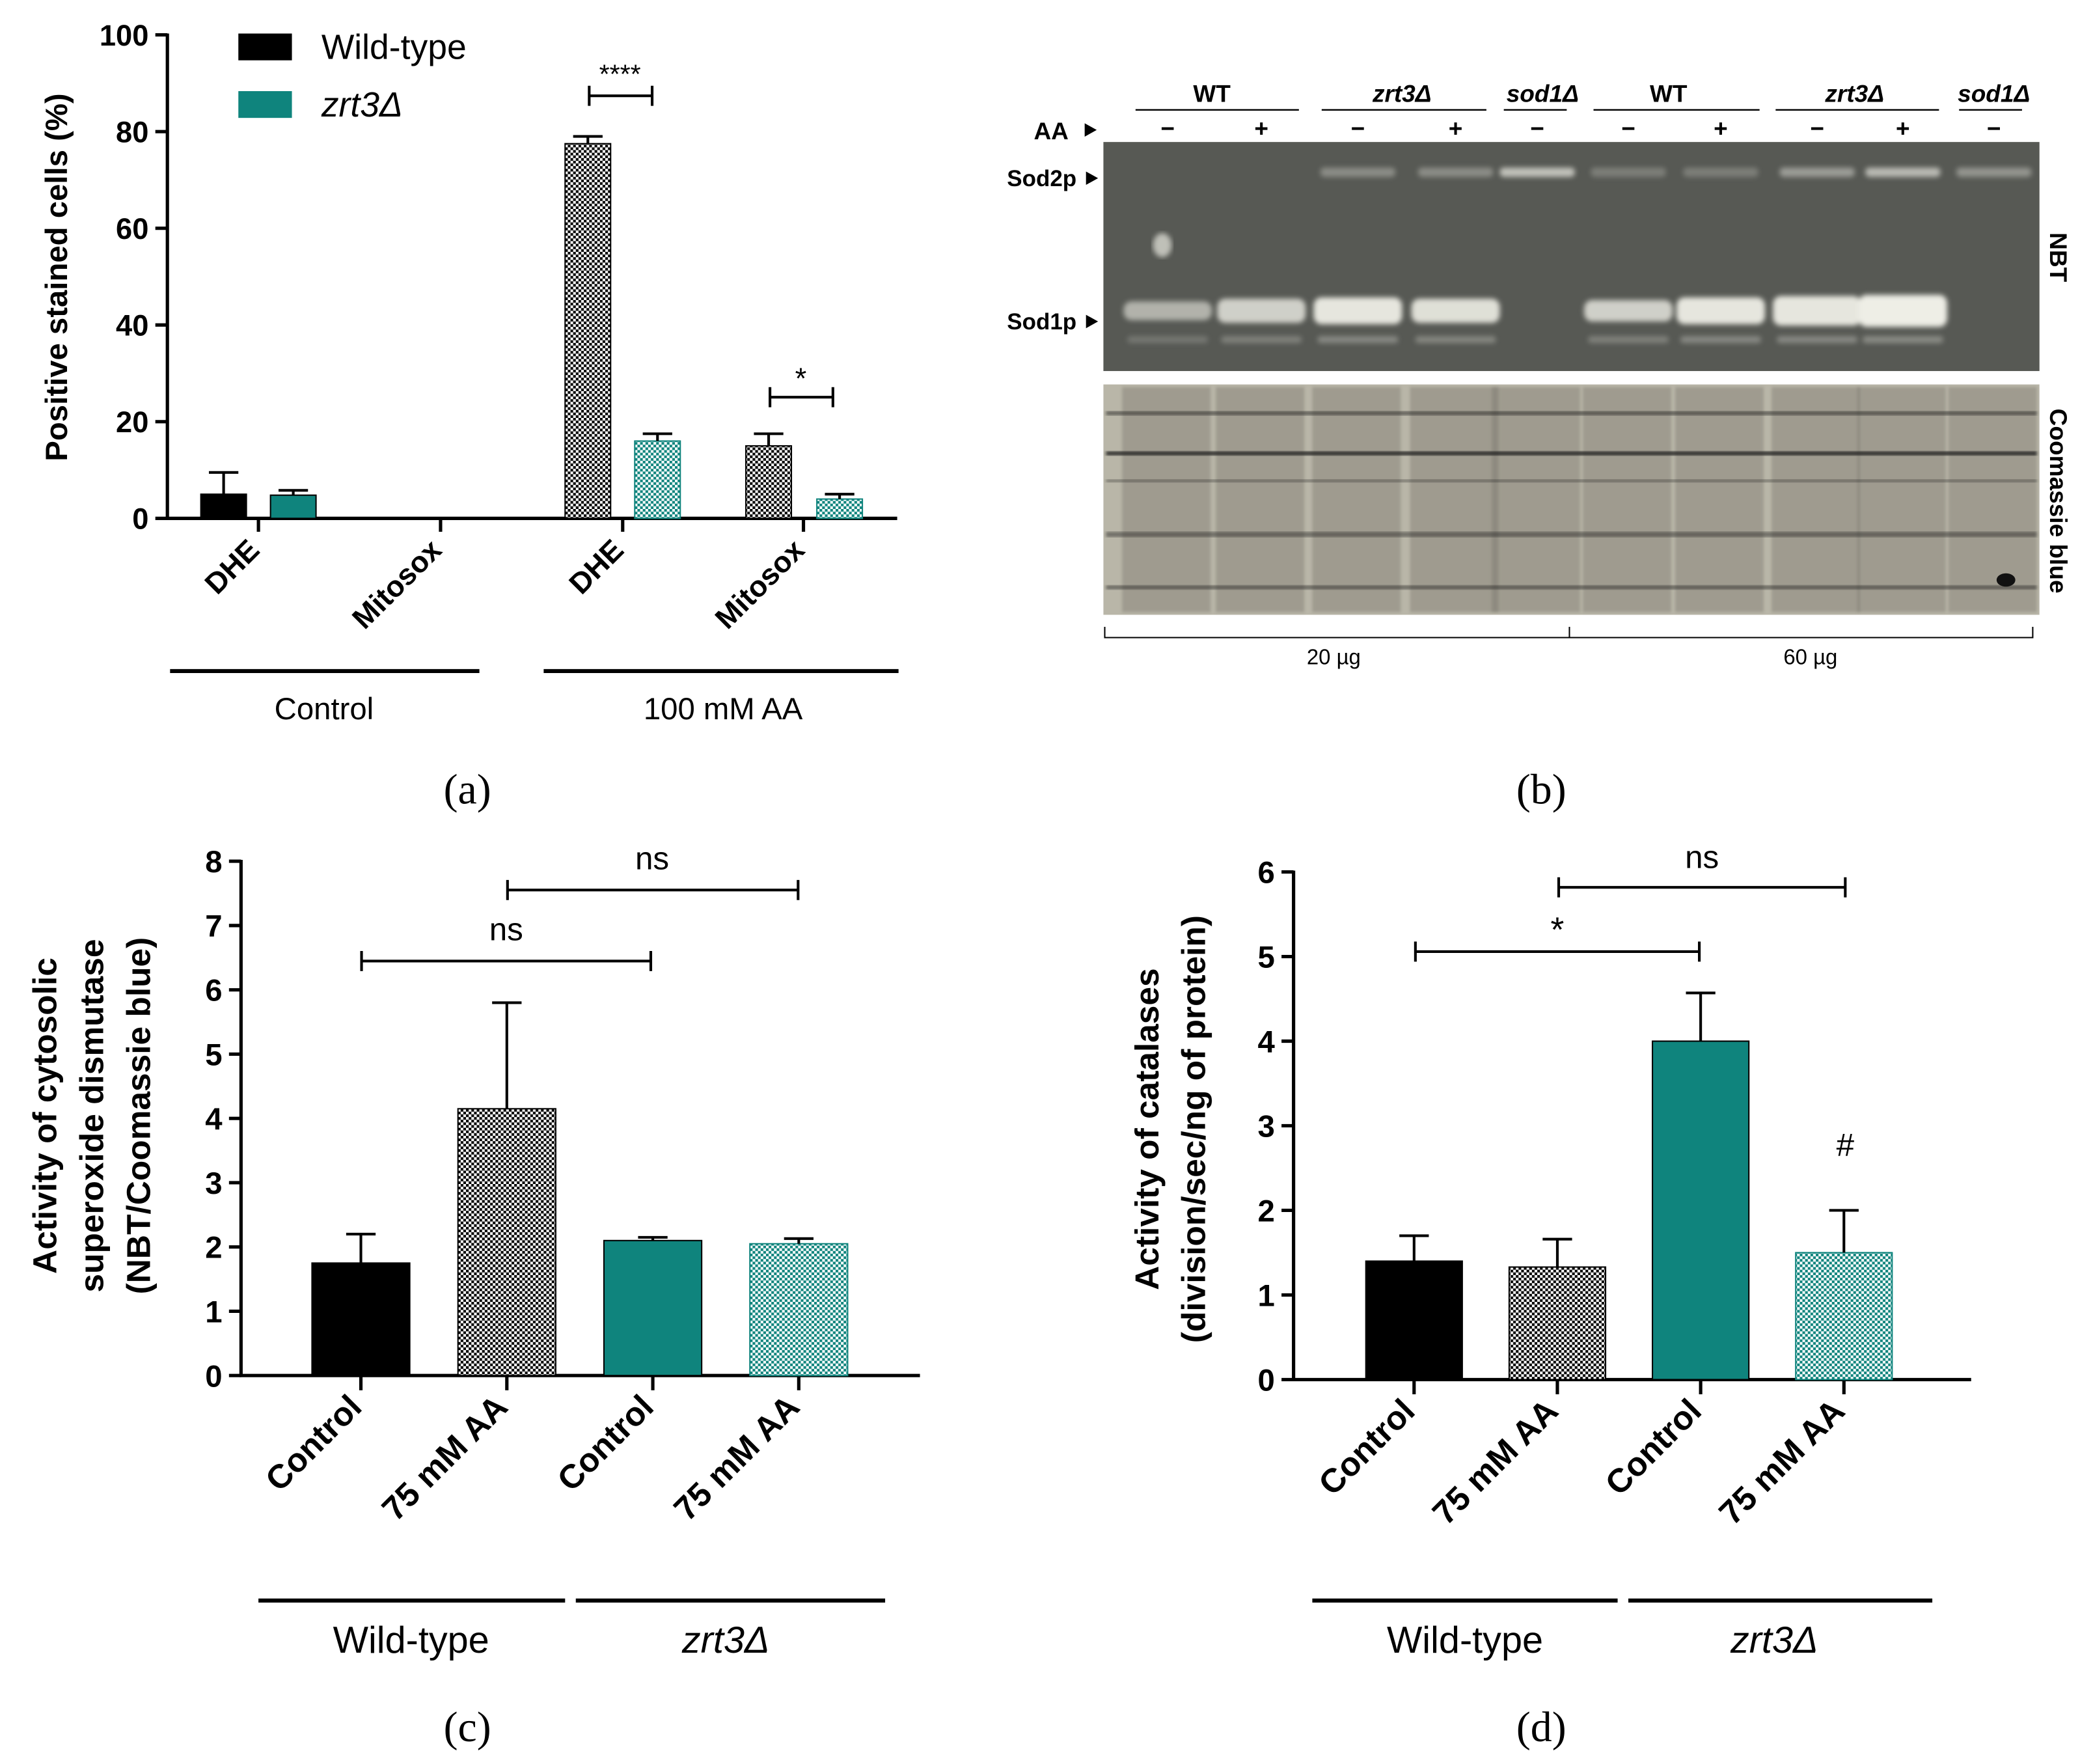 The image size is (2093, 1764). Describe the element at coordinates (265, 104) in the screenshot. I see `legend-swatch-zrt3` at that location.